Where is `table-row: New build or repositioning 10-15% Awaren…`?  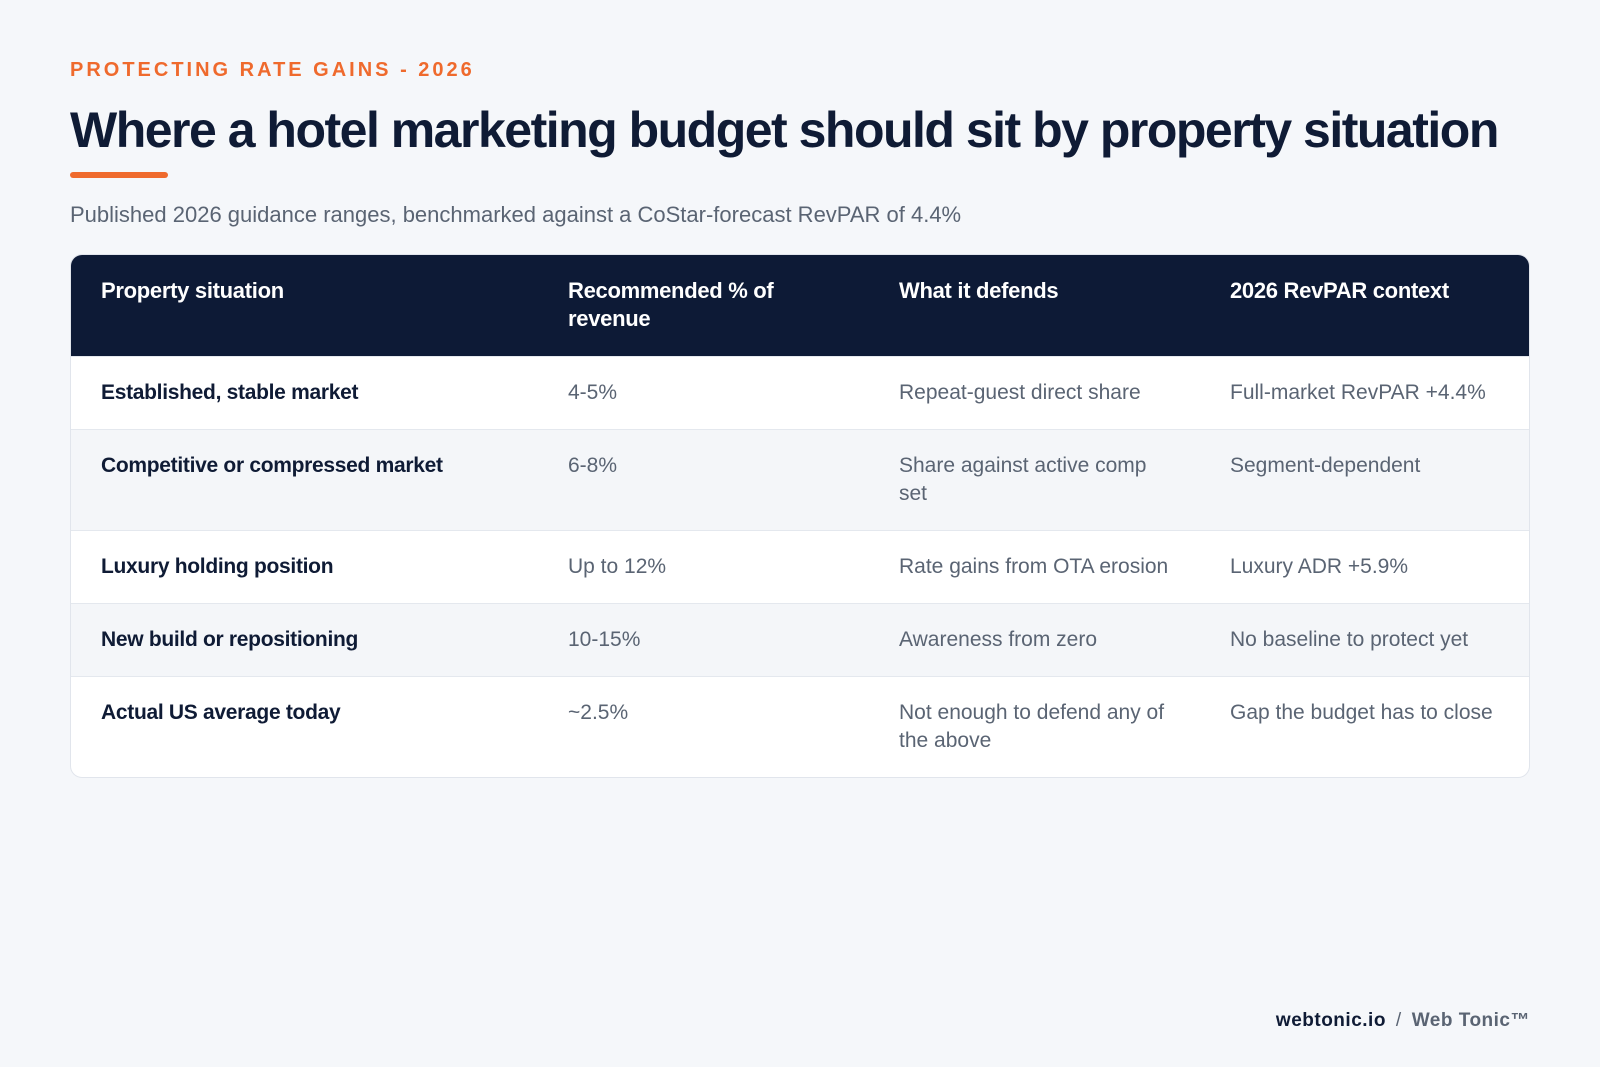
table-row: New build or repositioning 10-15% Awaren… is located at coordinates (800, 639).